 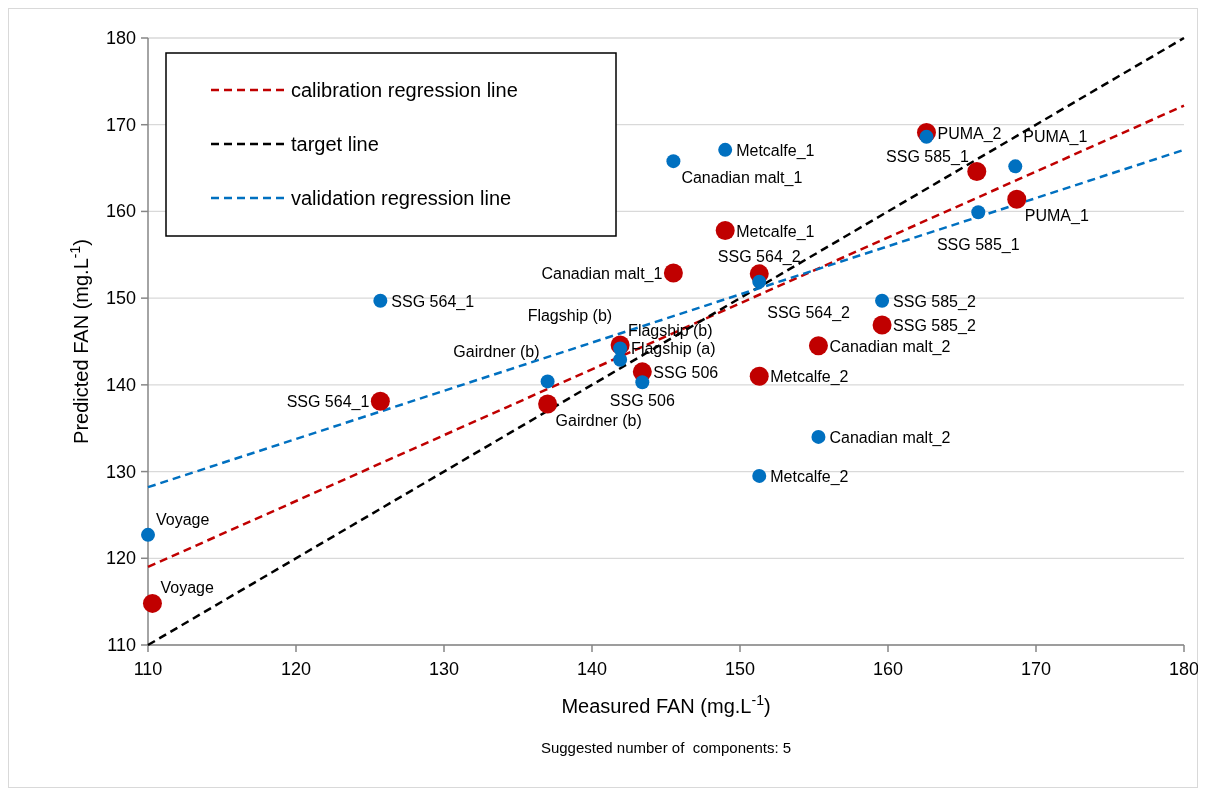 I want to click on x-tick-label: 180, so click(x=1184, y=669).